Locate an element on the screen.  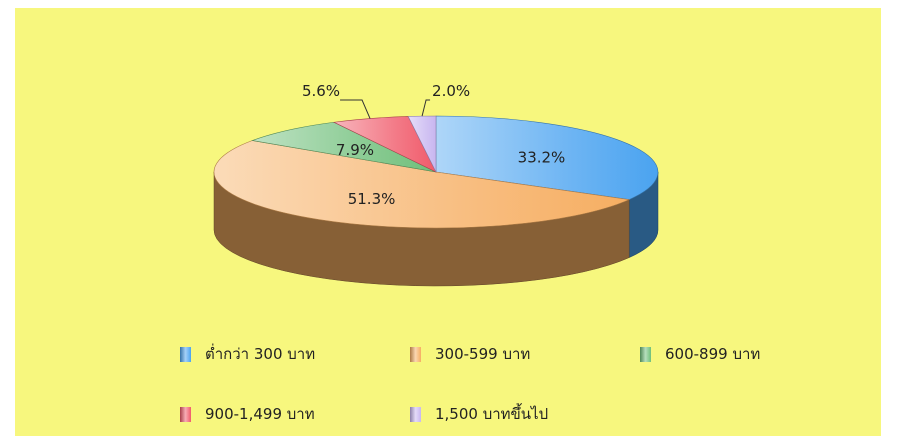
pie-tops is located at coordinates (436, 172).